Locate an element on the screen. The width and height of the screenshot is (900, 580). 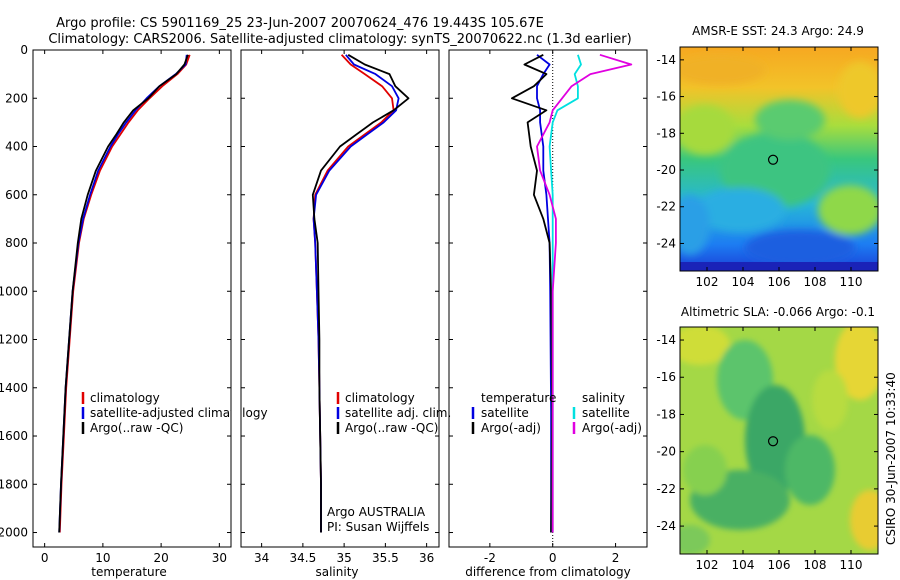
footer-timestamp: CSIRO 30-Jun-2007 10:33:40 is located at coordinates (891, 458).